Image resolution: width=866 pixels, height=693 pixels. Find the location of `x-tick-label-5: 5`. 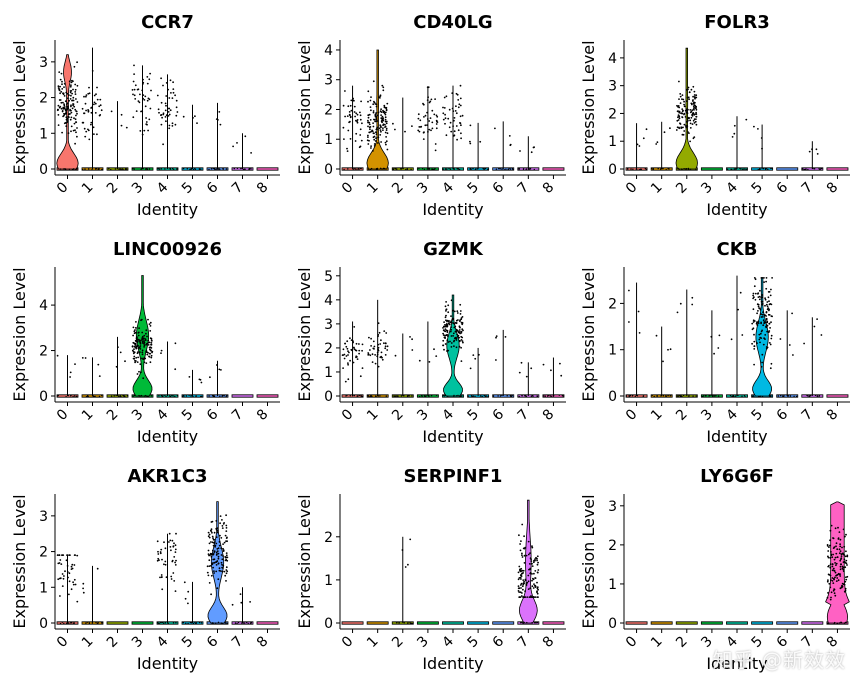

x-tick-label-5: 5 is located at coordinates (757, 415).